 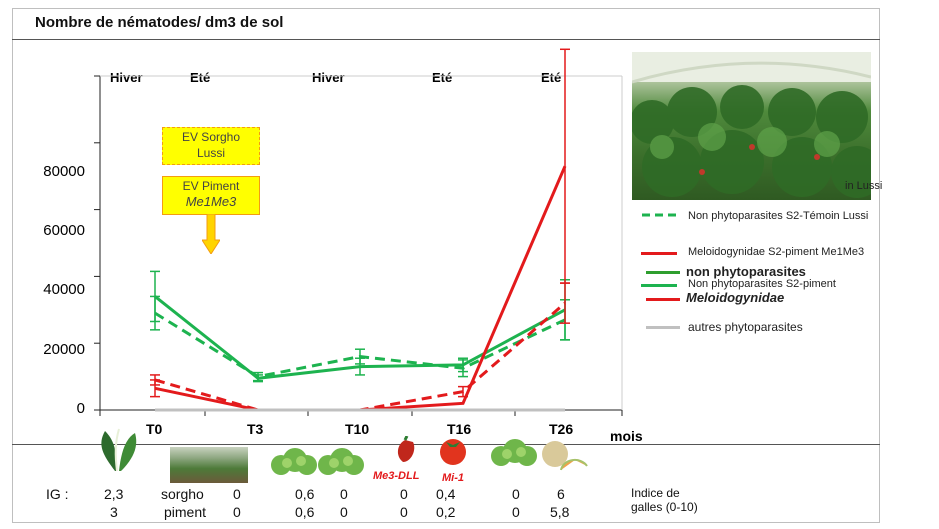 What do you see at coordinates (776, 252) in the screenshot?
I see `legend-label: Meloidogynidae S2-piment Me1Me3` at bounding box center [776, 252].